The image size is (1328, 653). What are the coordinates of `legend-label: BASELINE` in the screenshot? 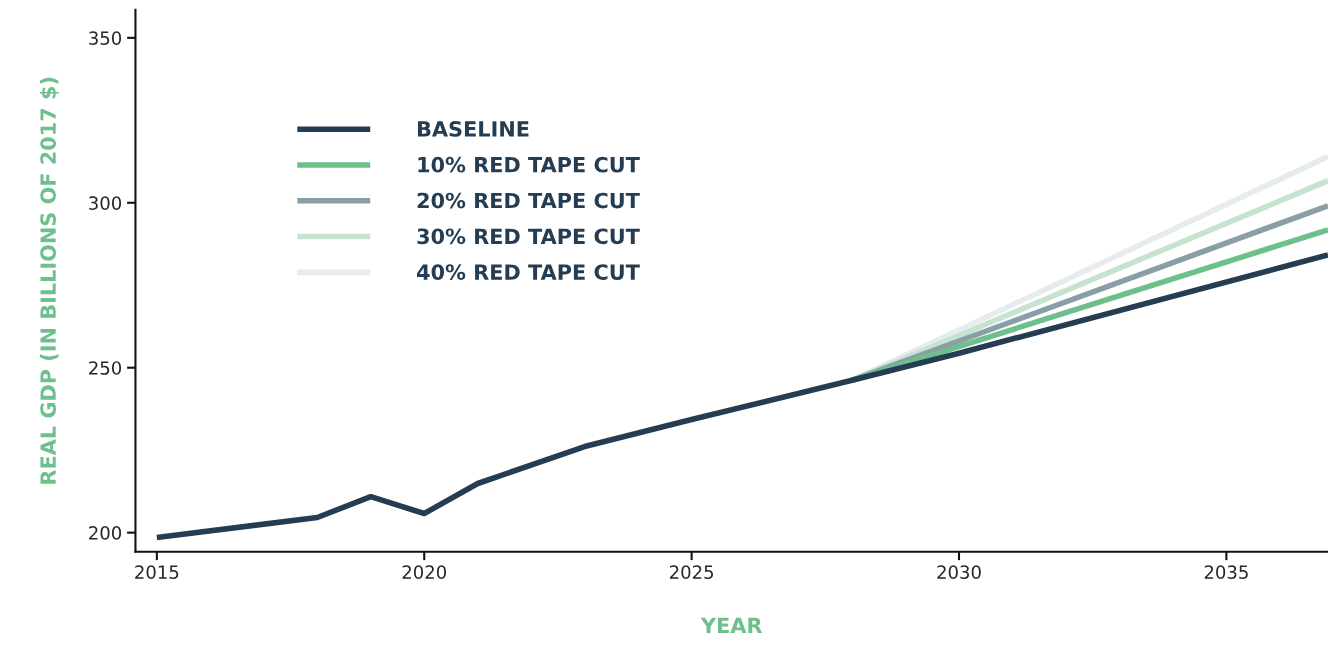 It's located at (473, 129).